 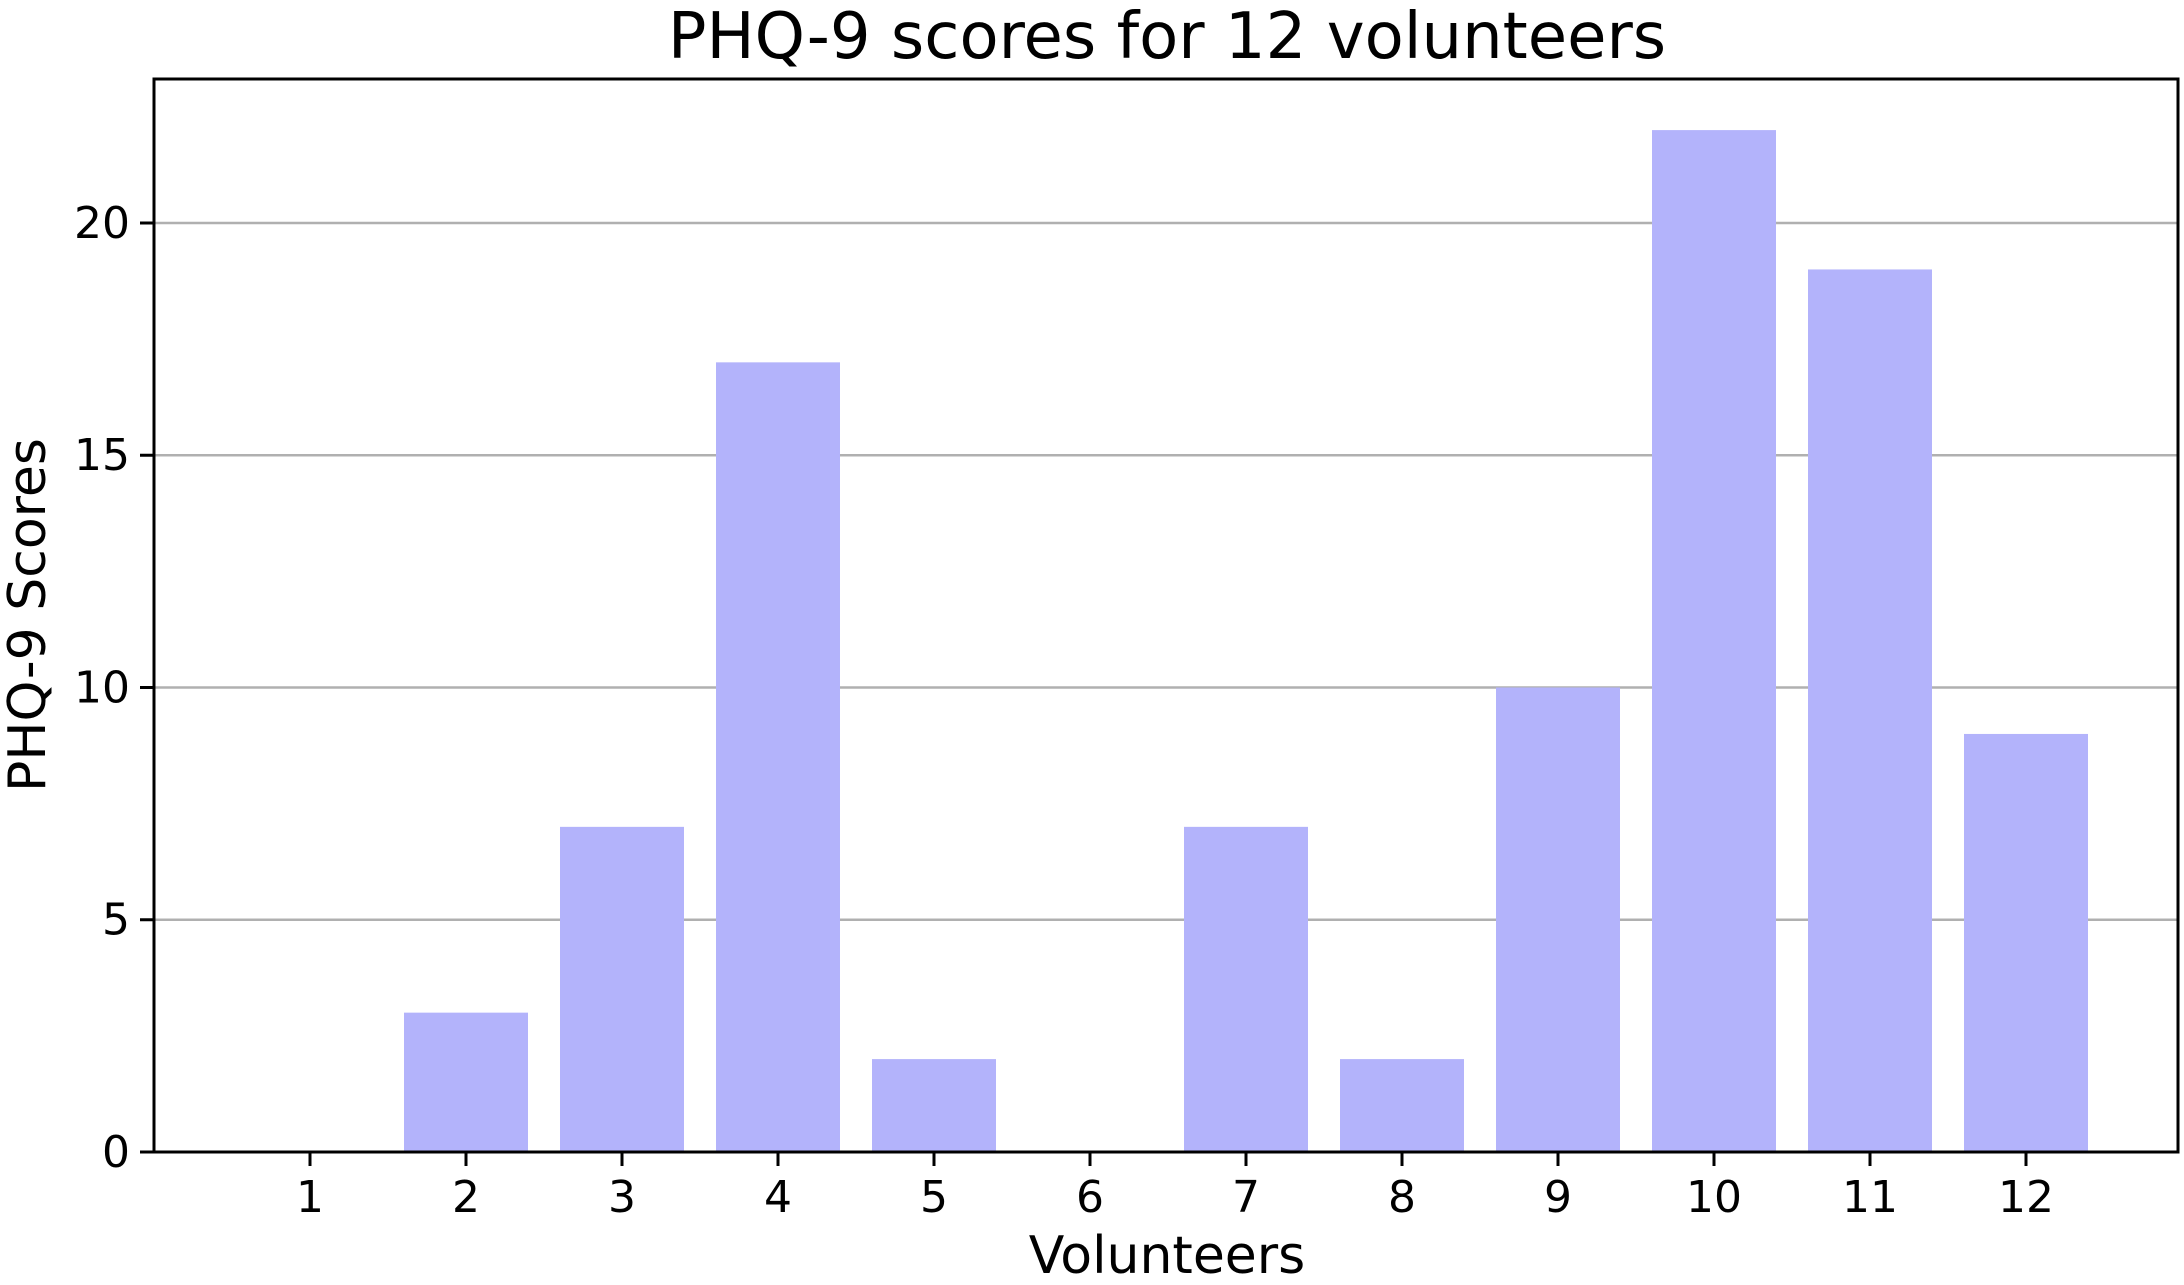 What do you see at coordinates (934, 1197) in the screenshot?
I see `x-tick-label: 5` at bounding box center [934, 1197].